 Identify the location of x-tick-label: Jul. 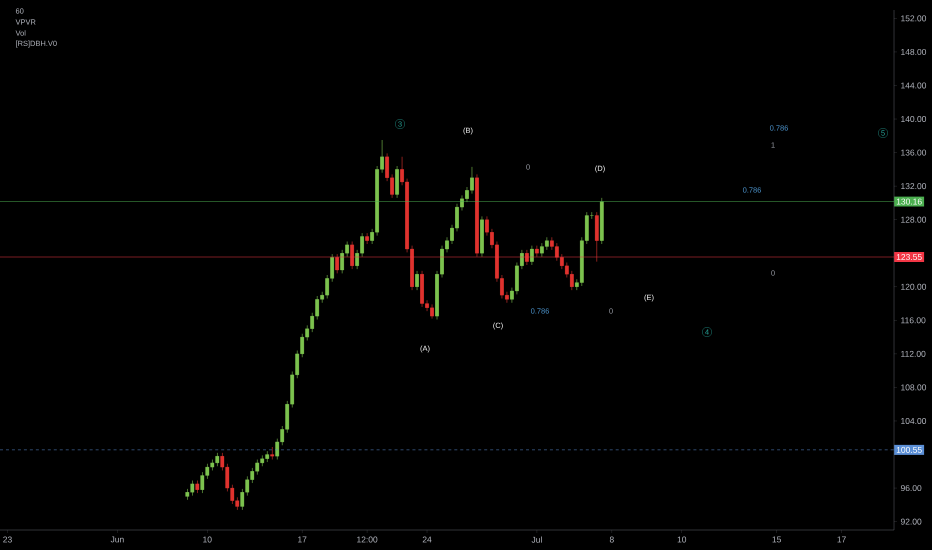
(537, 539).